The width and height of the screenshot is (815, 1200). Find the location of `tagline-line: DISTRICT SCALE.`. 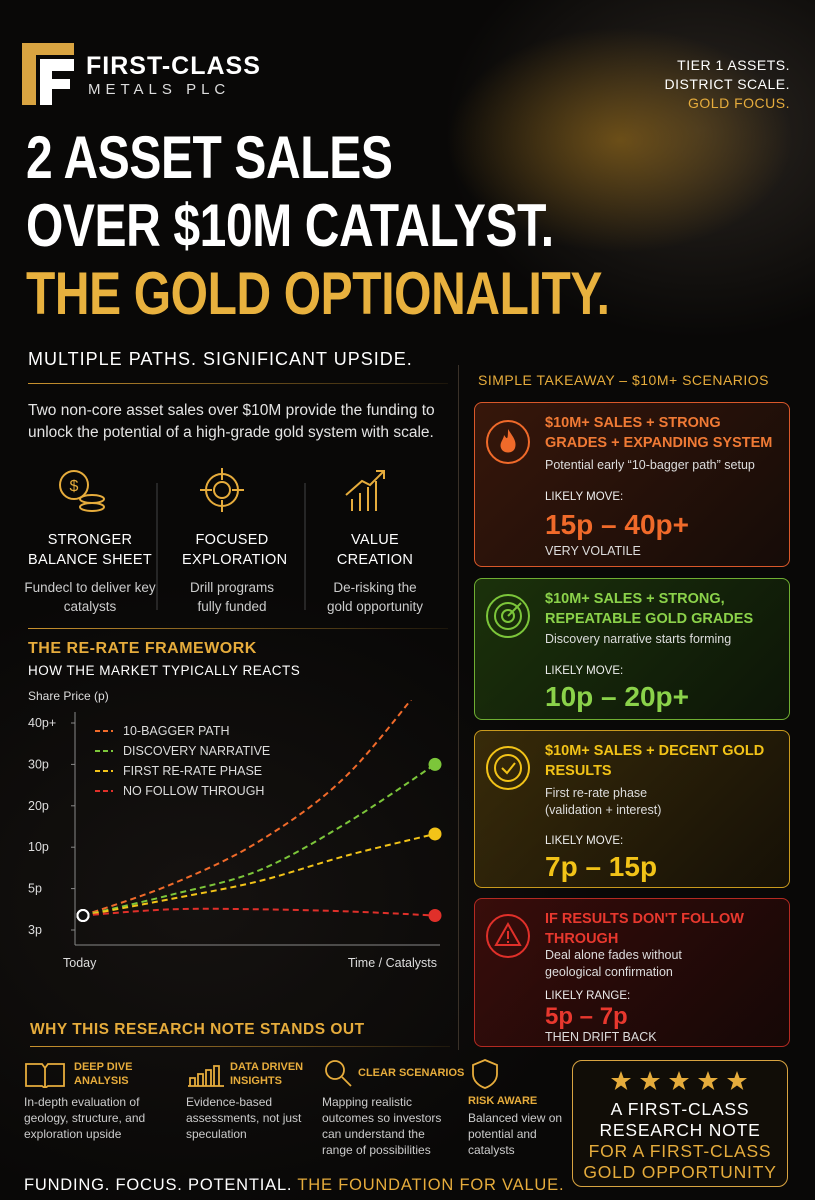

tagline-line: DISTRICT SCALE. is located at coordinates (727, 84).